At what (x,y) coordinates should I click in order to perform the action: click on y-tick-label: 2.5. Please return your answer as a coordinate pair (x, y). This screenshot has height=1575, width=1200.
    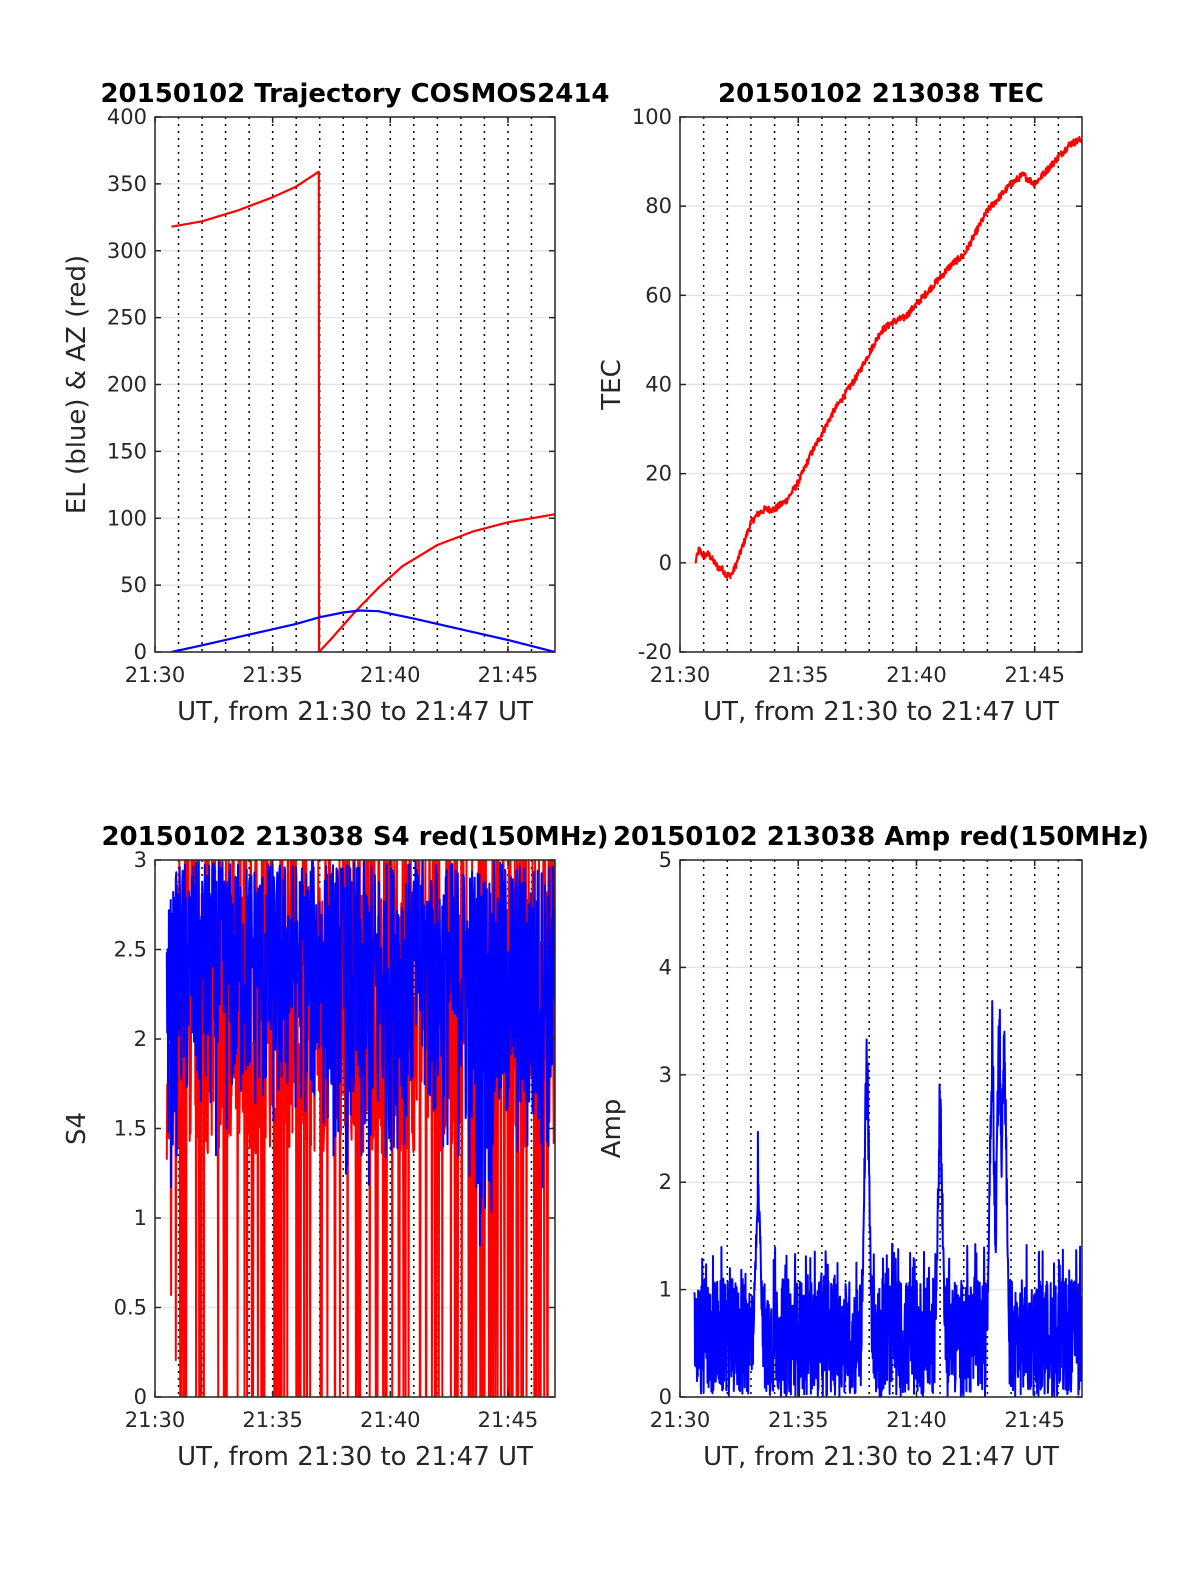
    Looking at the image, I should click on (130, 950).